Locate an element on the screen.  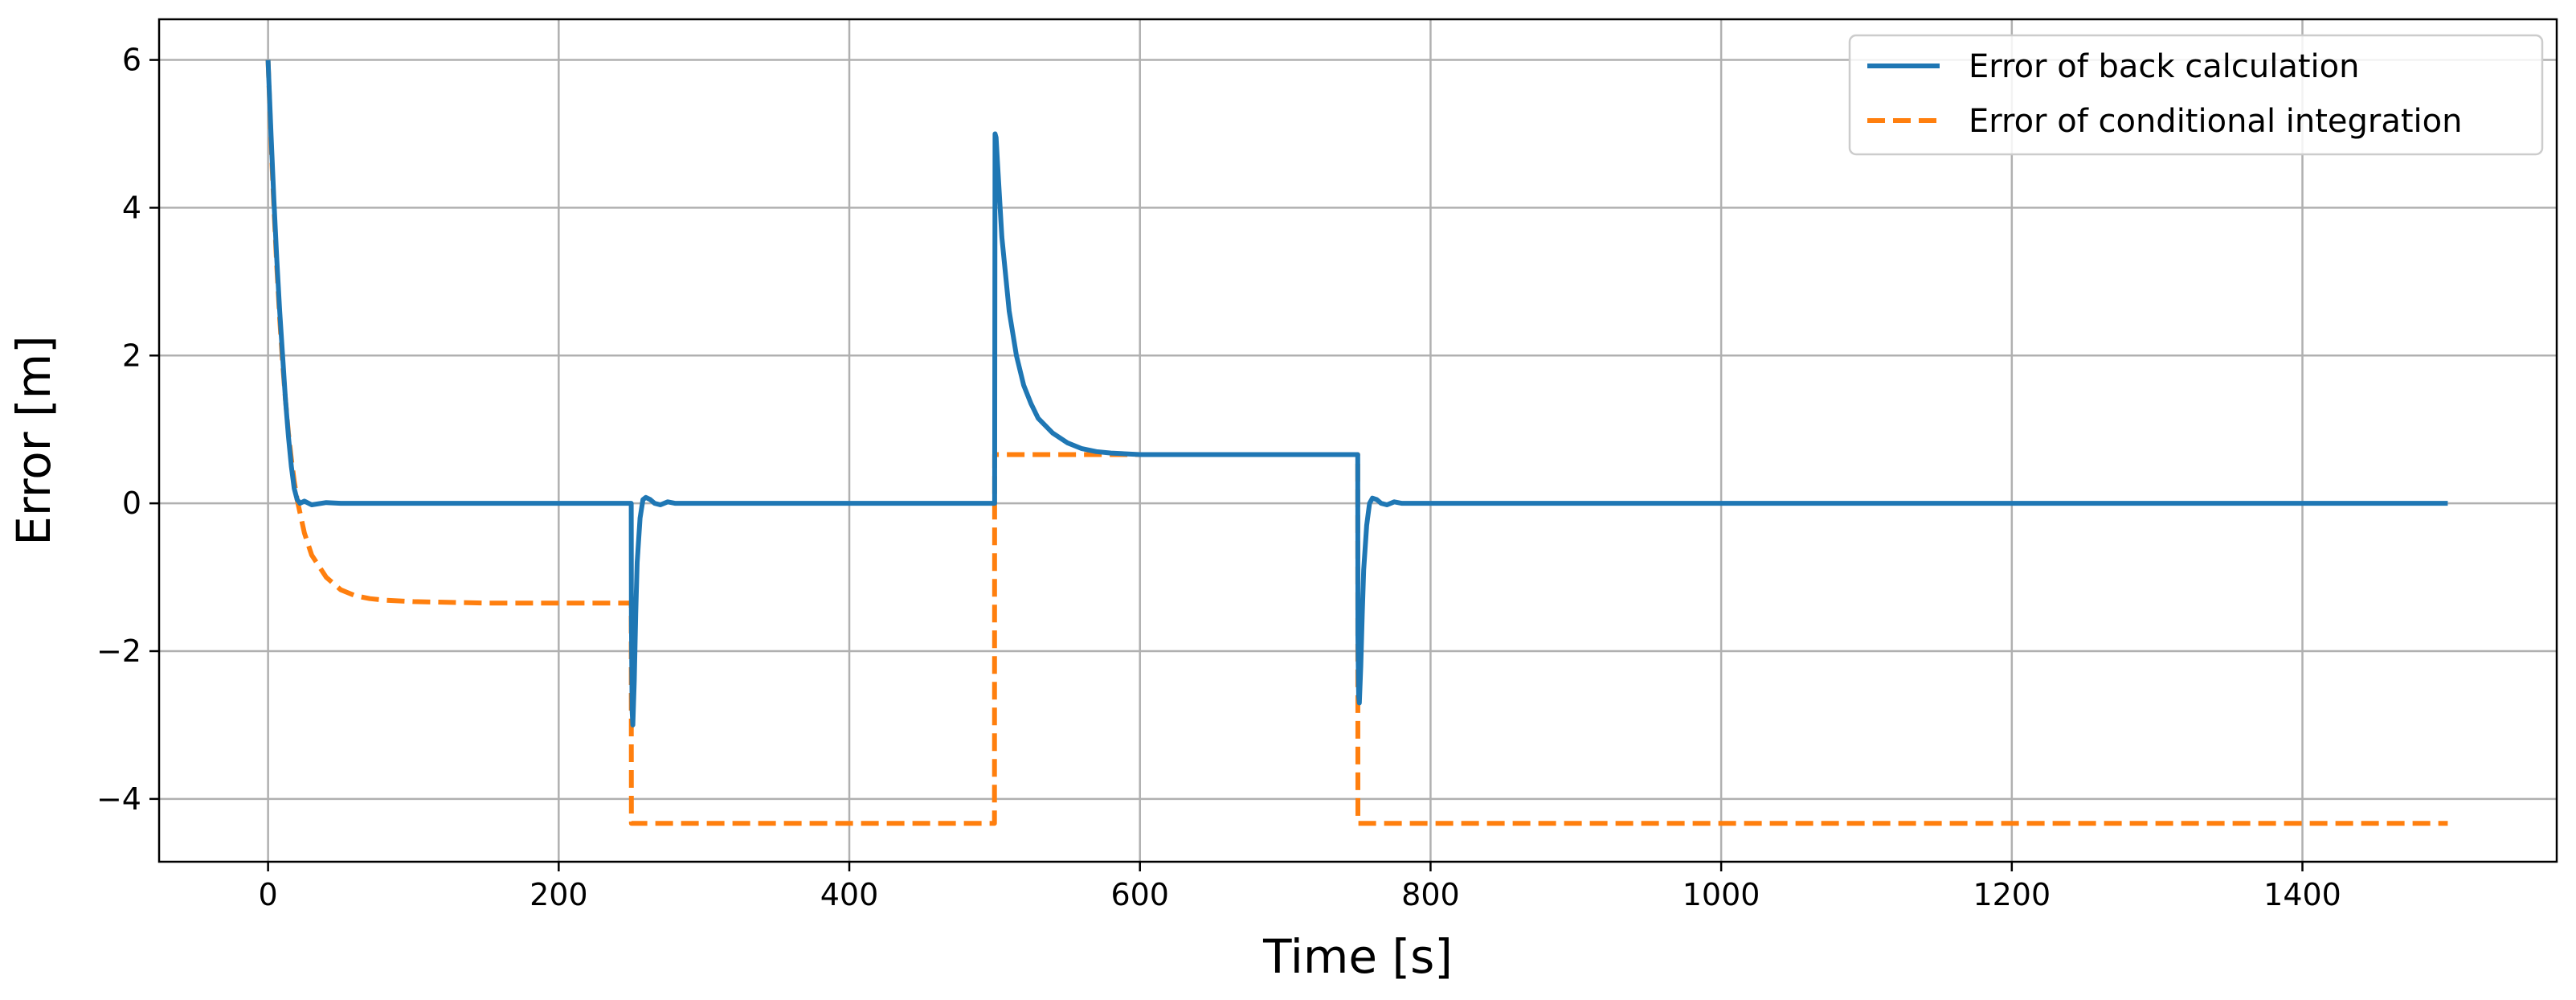
x-tick-label: 0 is located at coordinates (268, 894).